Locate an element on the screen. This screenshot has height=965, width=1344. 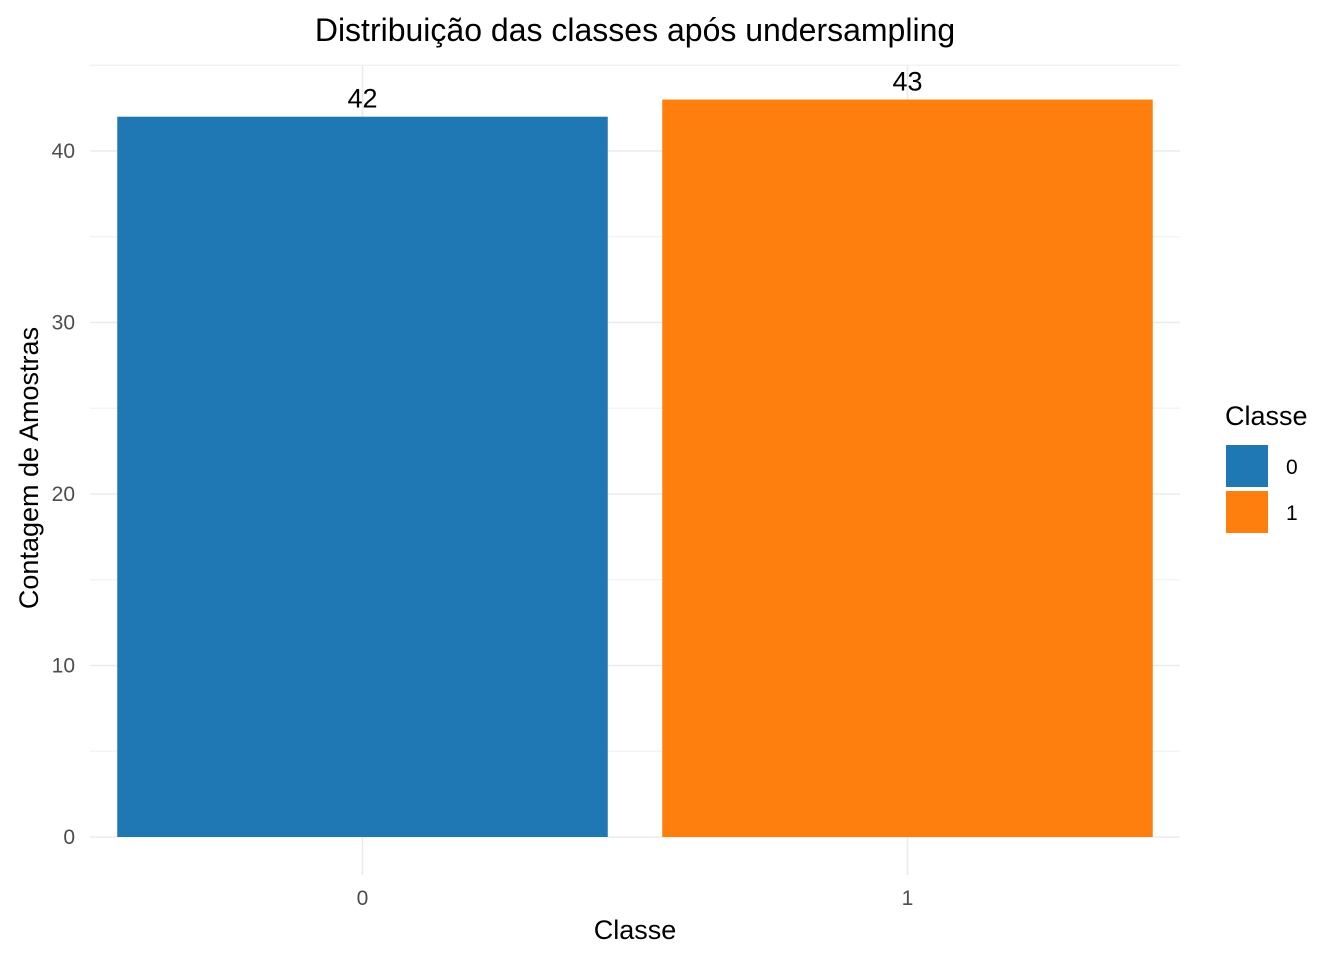
y-tick-label: 10 is located at coordinates (63, 666).